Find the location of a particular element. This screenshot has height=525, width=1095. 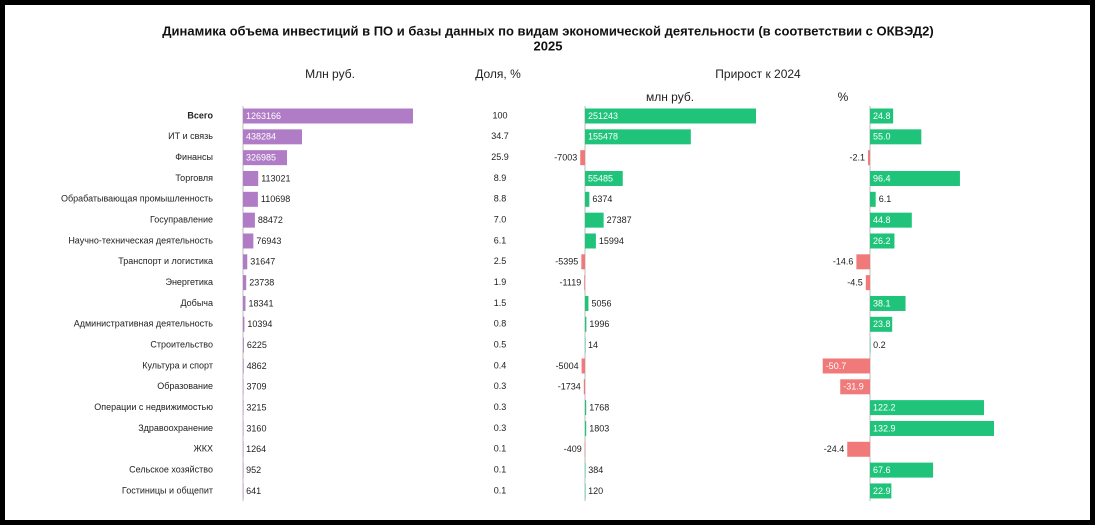

share-value: 1.9 is located at coordinates (500, 282).